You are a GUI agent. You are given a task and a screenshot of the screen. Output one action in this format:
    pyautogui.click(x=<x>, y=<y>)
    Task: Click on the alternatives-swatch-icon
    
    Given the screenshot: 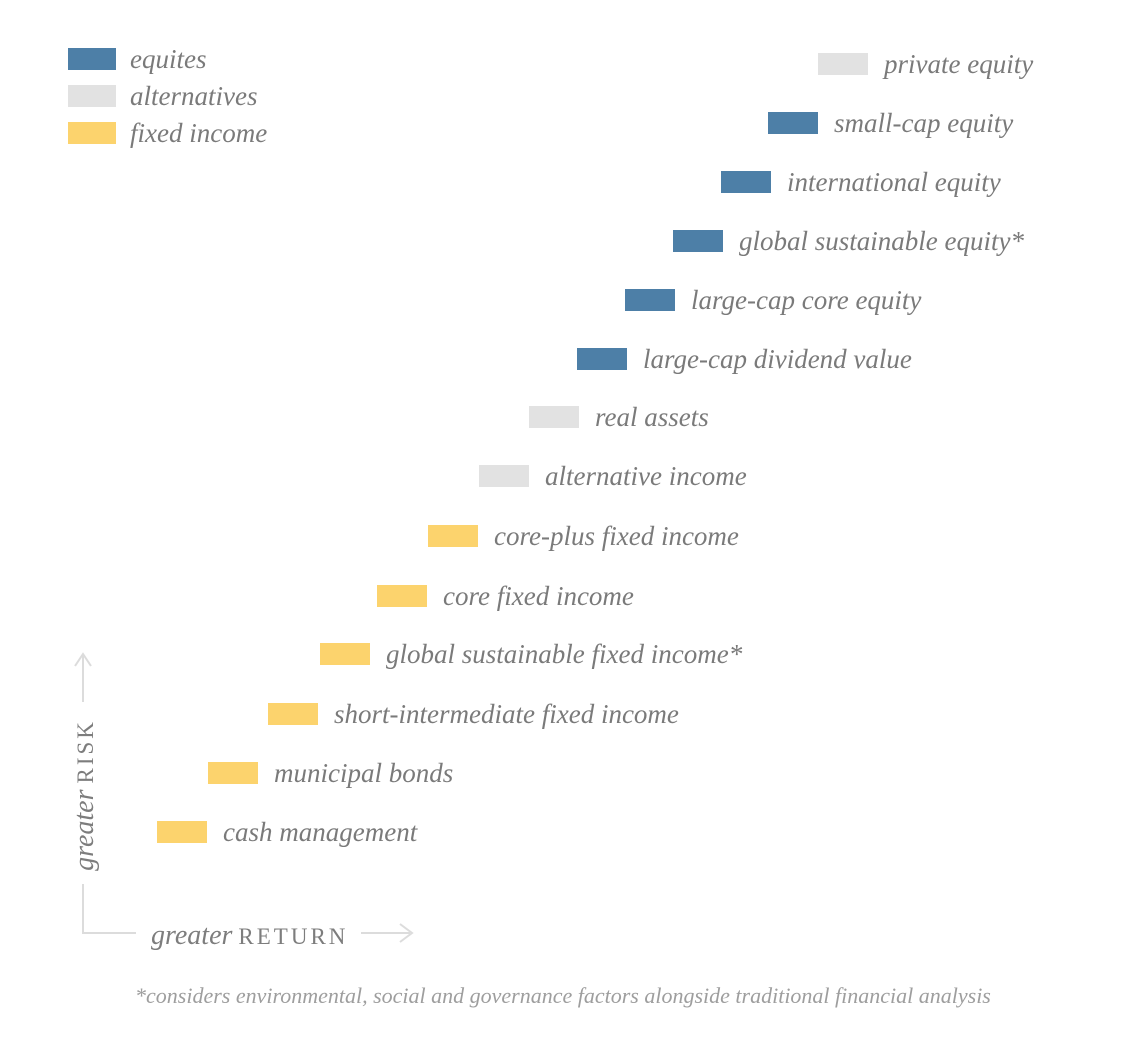 What is the action you would take?
    pyautogui.click(x=92, y=96)
    